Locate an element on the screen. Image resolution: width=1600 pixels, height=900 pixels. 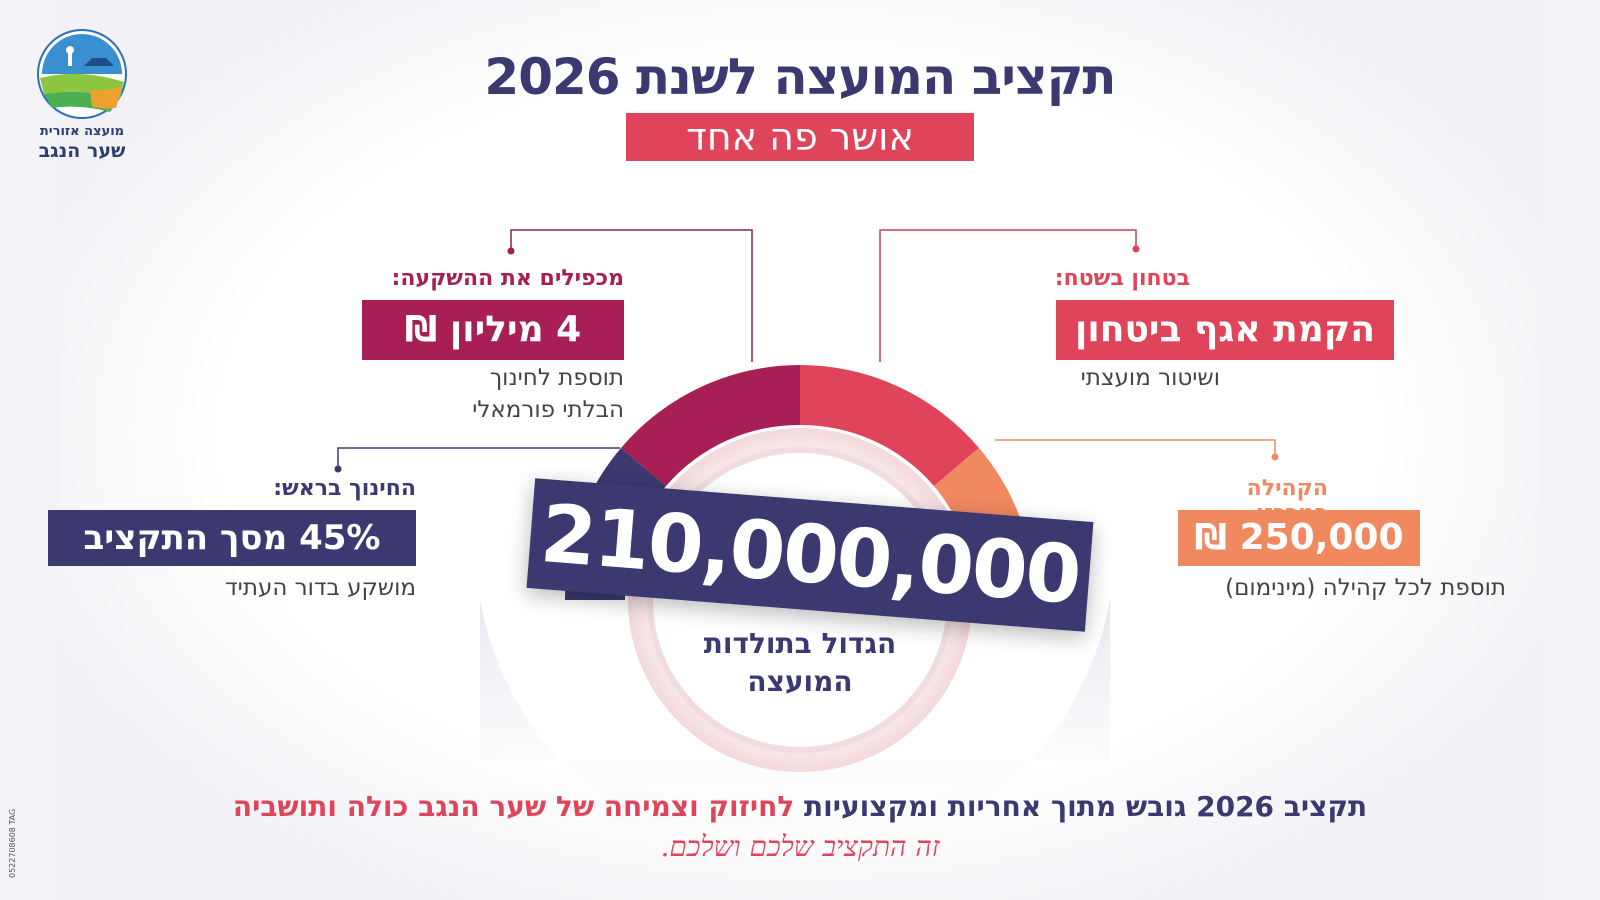
investment-description-line-1: תוספת לחינוך is located at coordinates (556, 378).